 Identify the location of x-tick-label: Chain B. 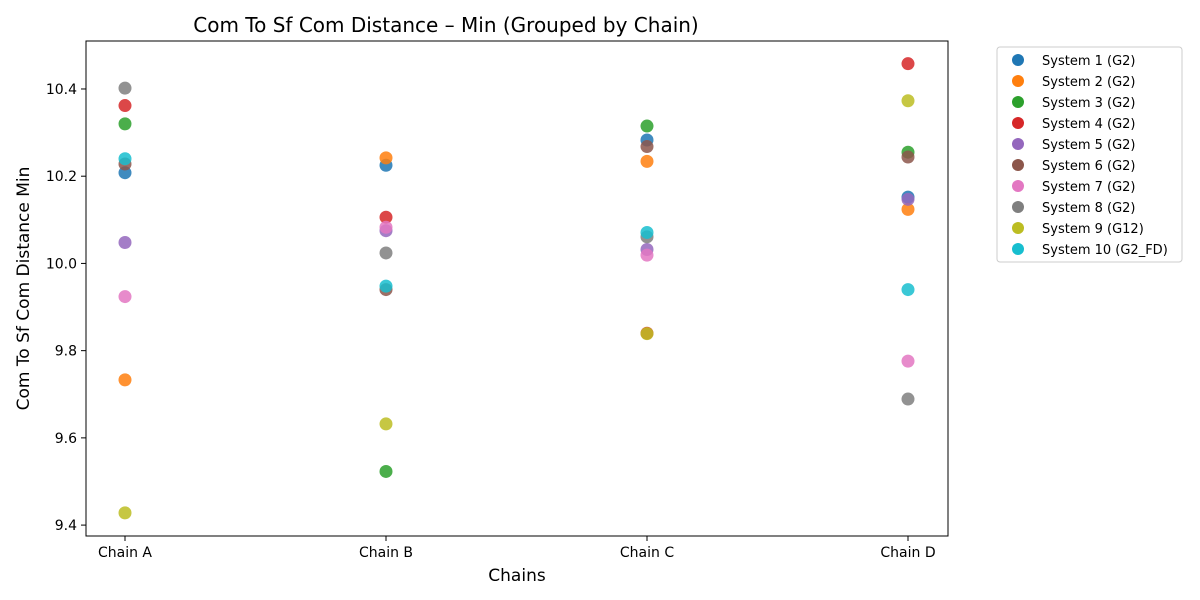
(386, 553).